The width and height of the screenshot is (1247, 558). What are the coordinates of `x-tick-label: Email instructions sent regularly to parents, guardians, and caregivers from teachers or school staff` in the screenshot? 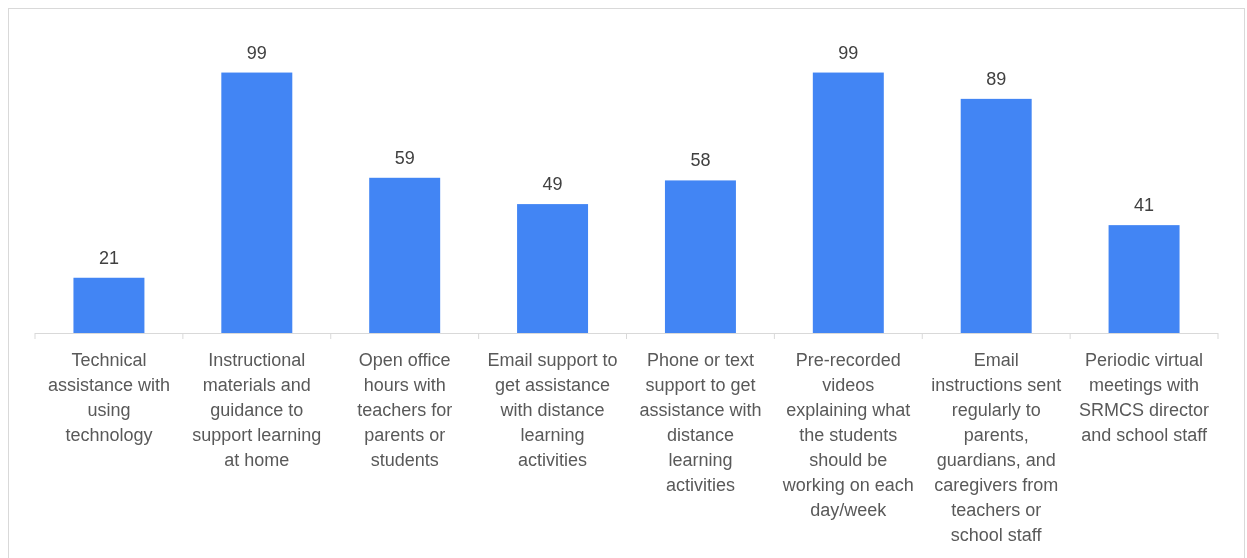 It's located at (996, 447).